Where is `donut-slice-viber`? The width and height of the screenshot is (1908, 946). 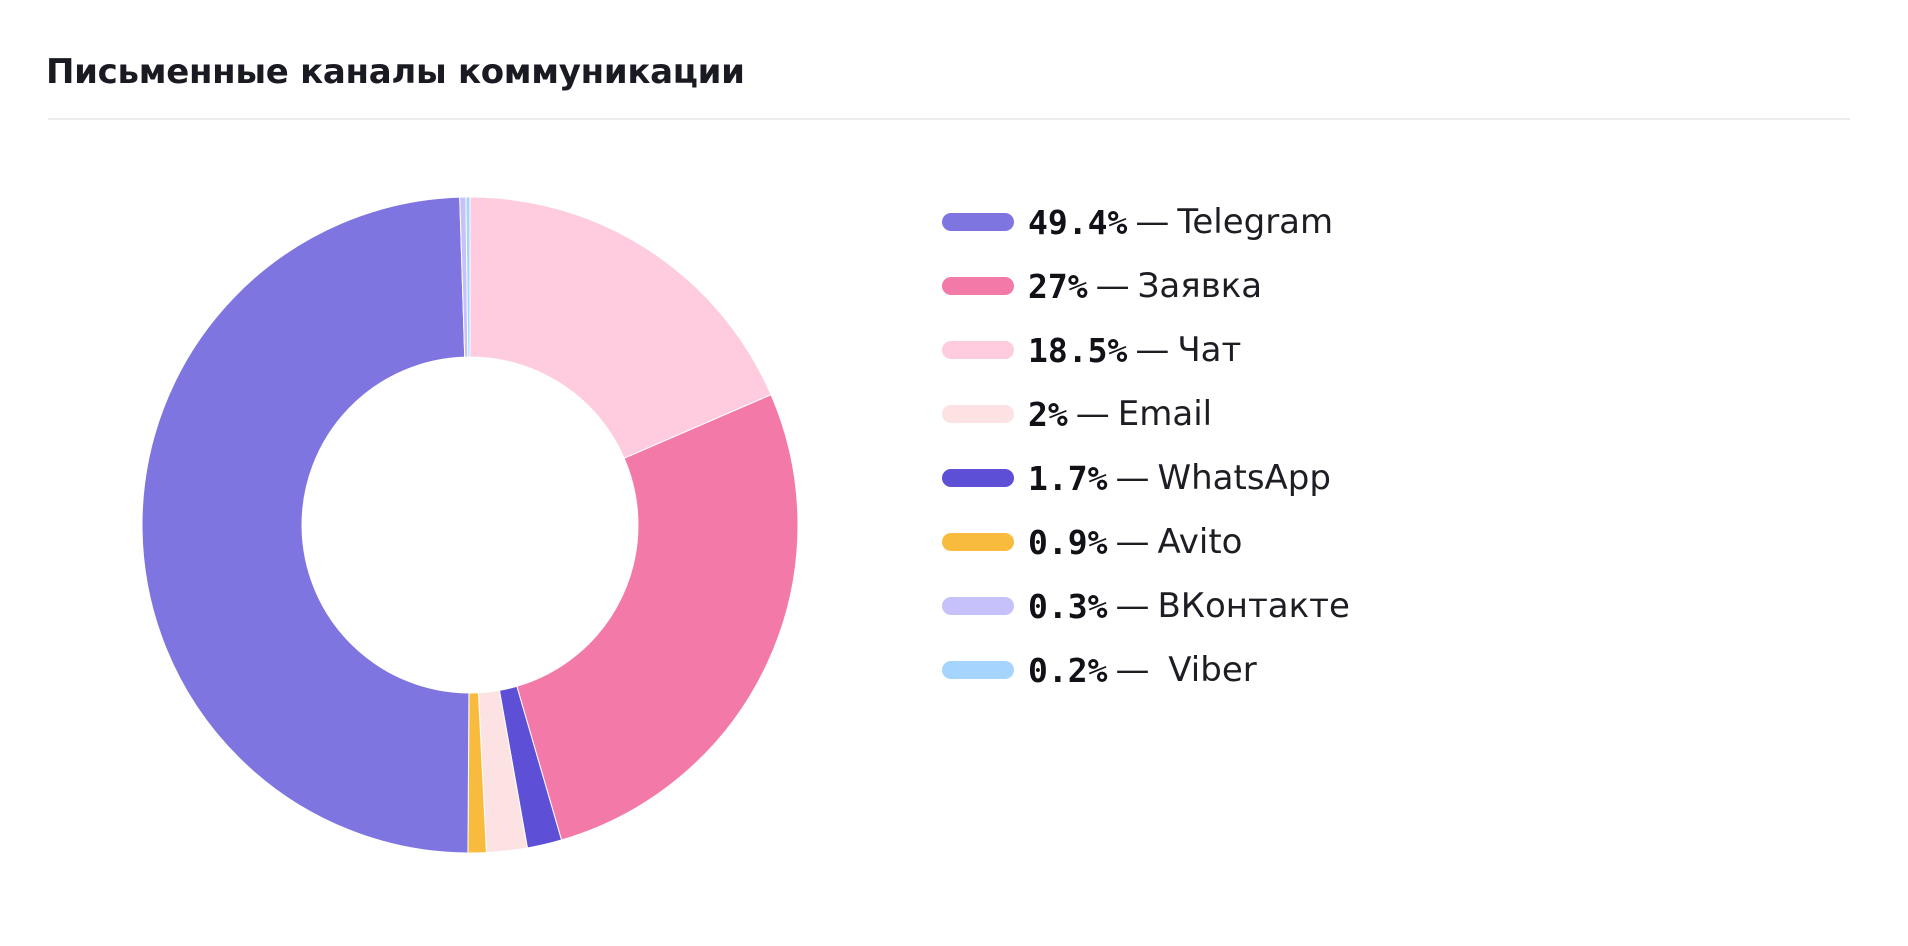 donut-slice-viber is located at coordinates (468, 277).